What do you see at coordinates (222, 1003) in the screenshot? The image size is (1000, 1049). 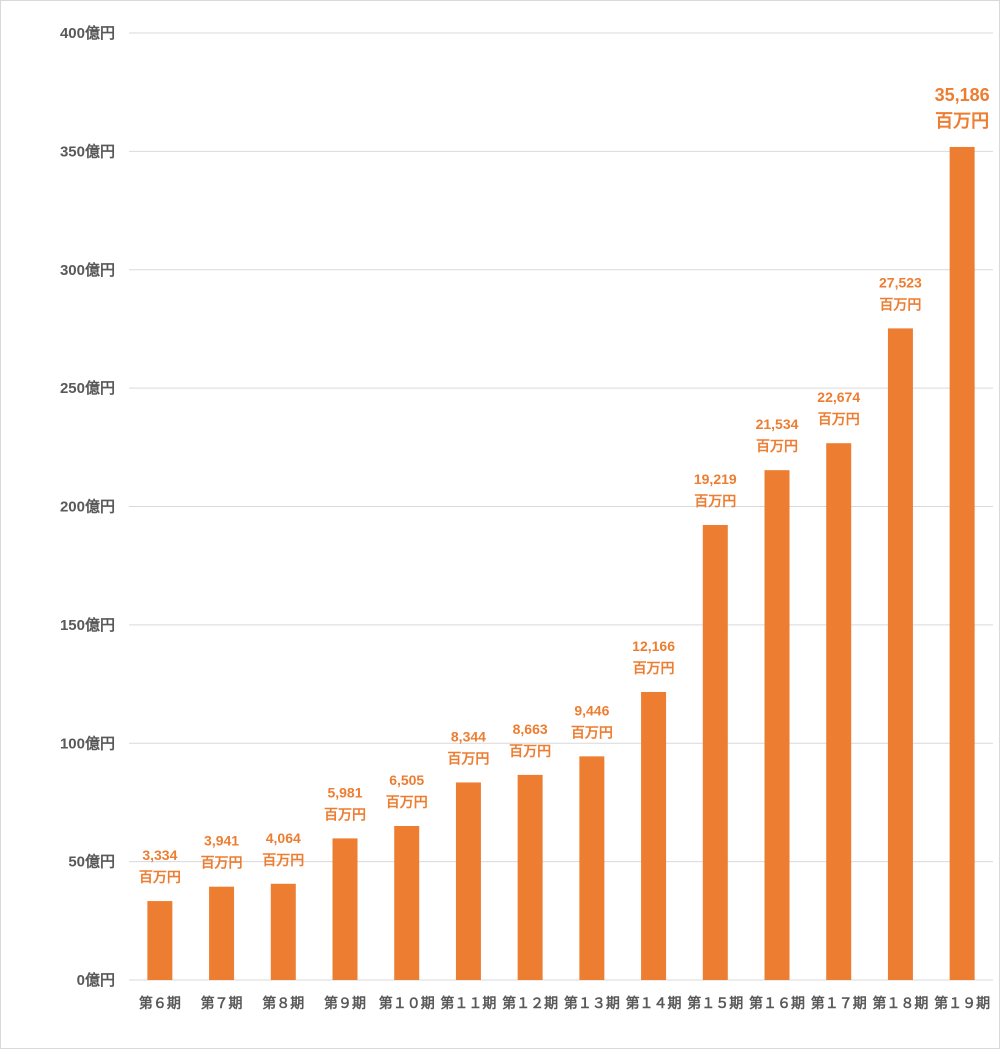 I see `x-tick-label: 第７期` at bounding box center [222, 1003].